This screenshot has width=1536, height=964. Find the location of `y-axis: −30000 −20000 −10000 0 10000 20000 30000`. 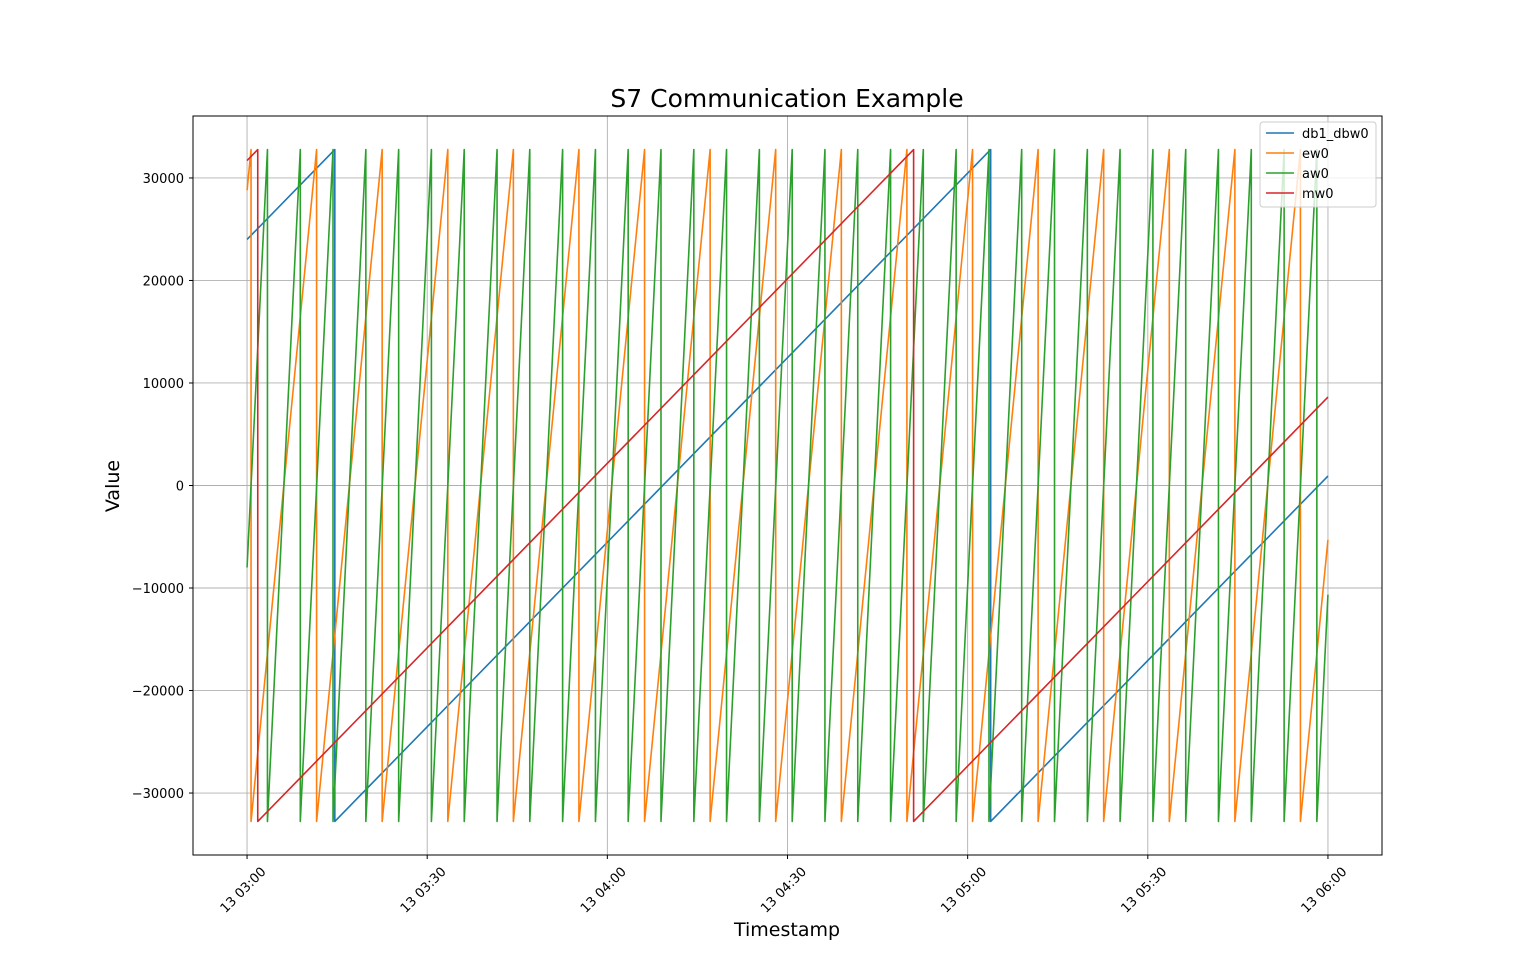

y-axis: −30000 −20000 −10000 0 10000 20000 30000 is located at coordinates (162, 487).